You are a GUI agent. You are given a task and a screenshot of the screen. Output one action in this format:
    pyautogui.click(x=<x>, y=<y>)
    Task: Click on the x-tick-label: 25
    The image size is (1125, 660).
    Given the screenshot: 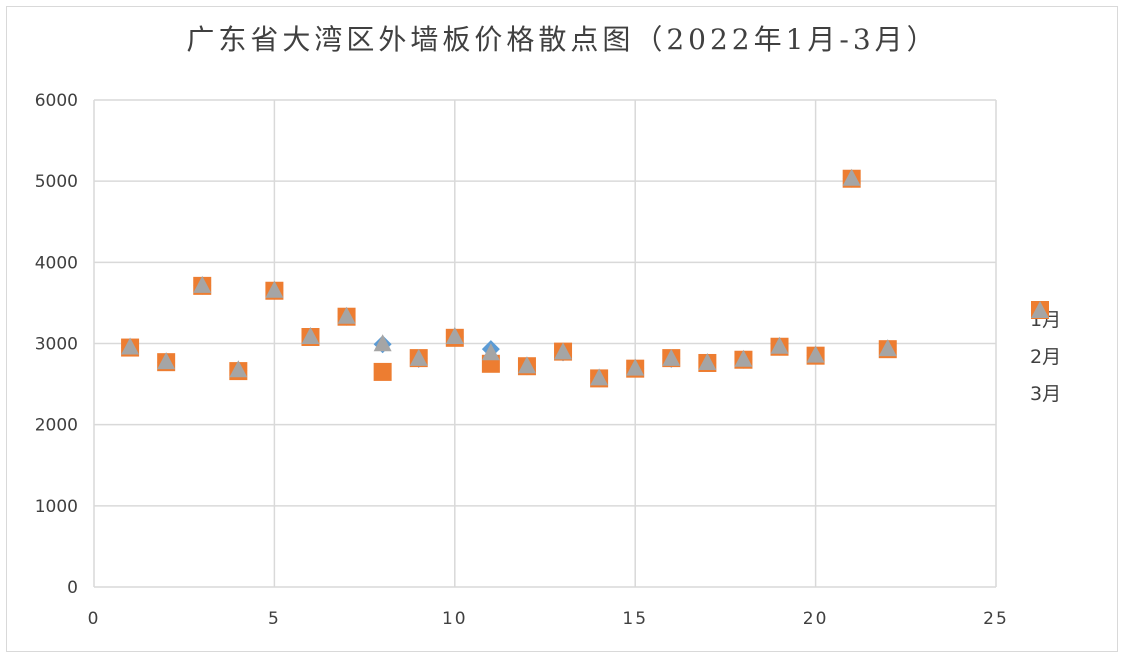 What is the action you would take?
    pyautogui.click(x=996, y=619)
    